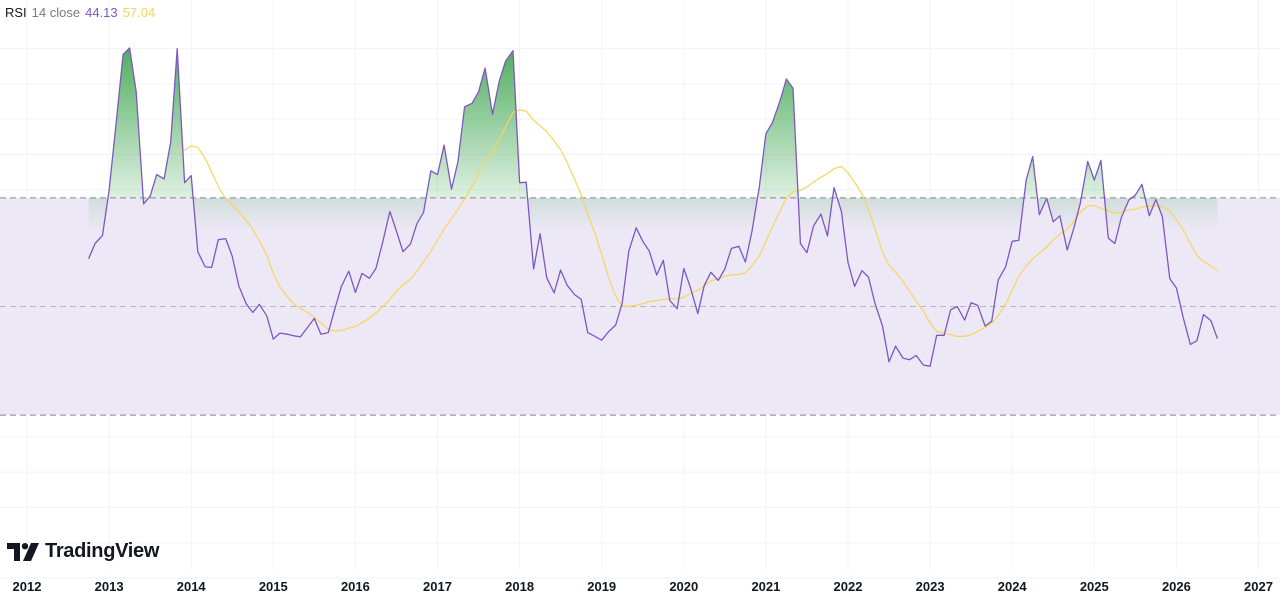 This screenshot has width=1280, height=601. What do you see at coordinates (519, 586) in the screenshot?
I see `x-tick-label: 2018` at bounding box center [519, 586].